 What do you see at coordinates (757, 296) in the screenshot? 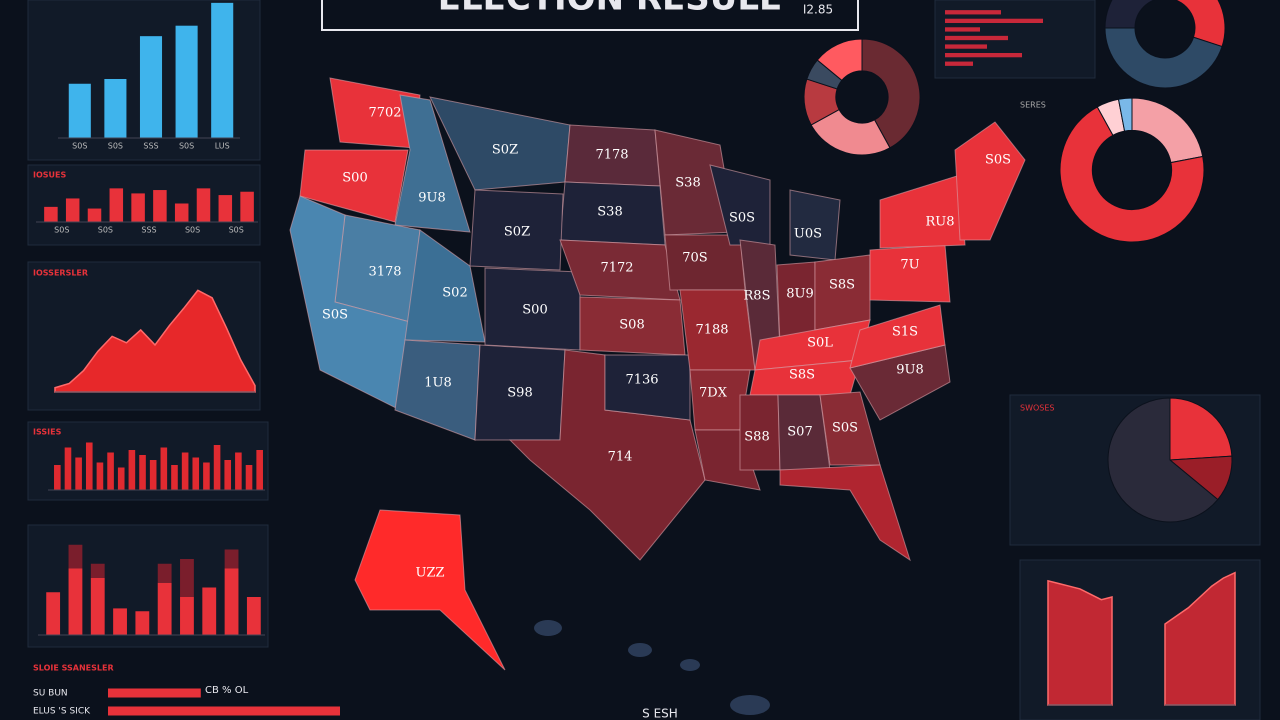
I see `state-label: R8S` at bounding box center [757, 296].